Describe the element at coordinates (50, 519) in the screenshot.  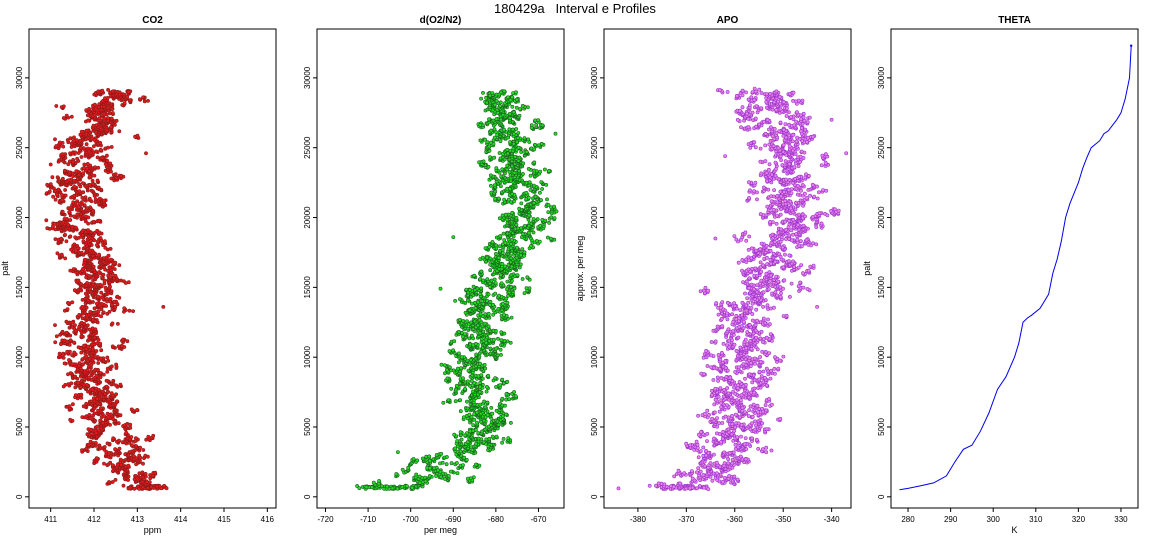
I see `x-tick-label: 411` at that location.